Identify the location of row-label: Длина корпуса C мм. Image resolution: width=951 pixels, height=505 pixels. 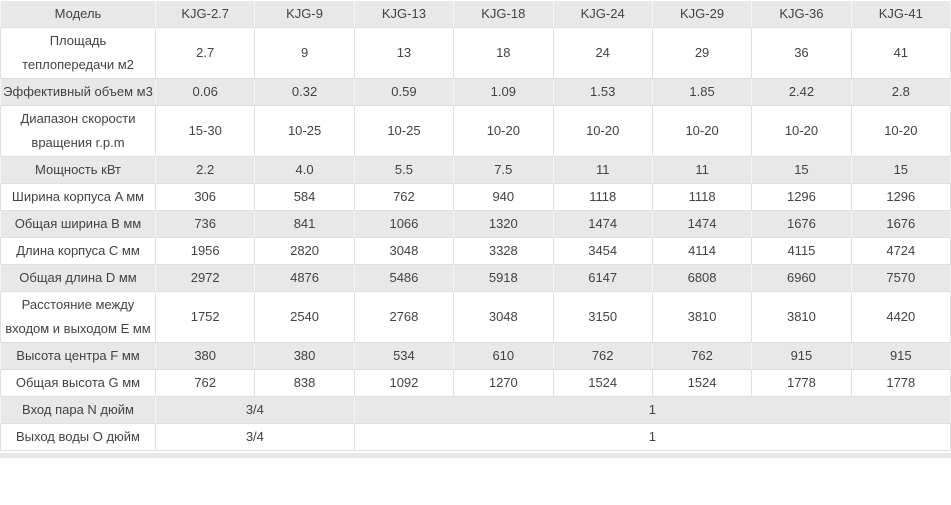
(78, 251).